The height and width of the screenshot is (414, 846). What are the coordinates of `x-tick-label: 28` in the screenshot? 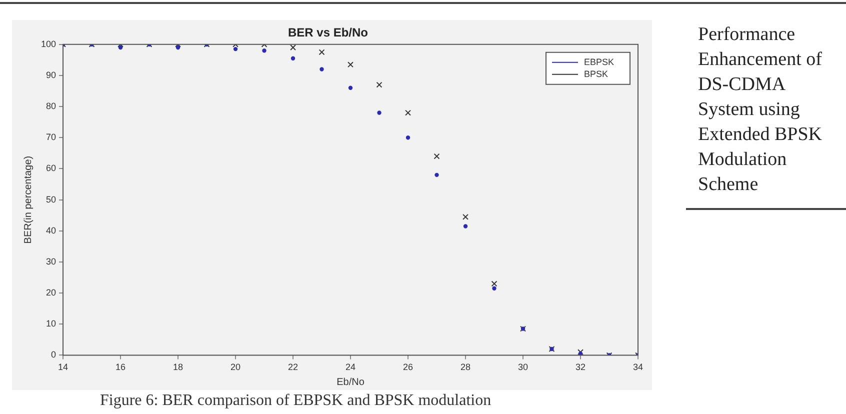 It's located at (465, 367).